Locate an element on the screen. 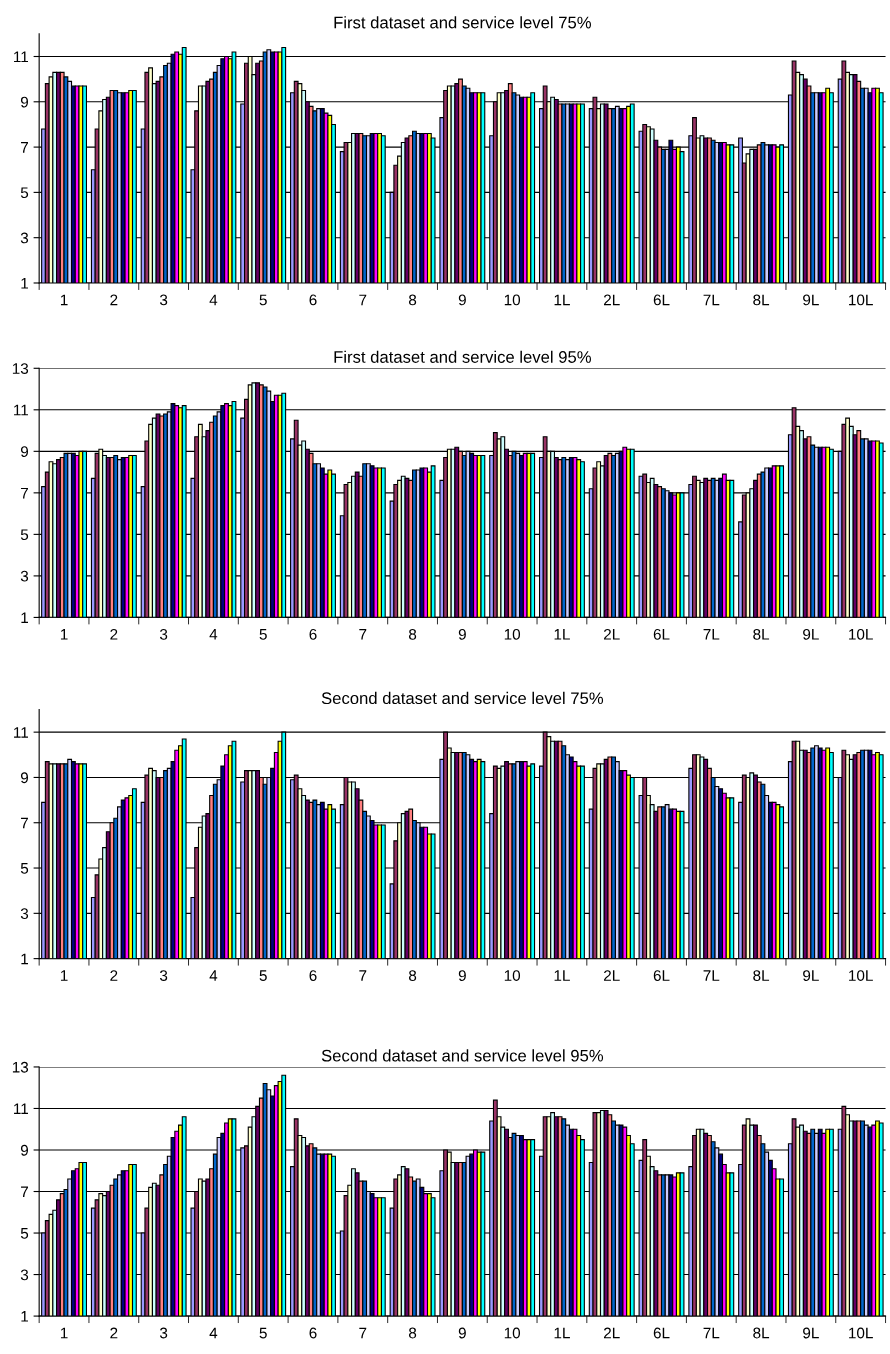 The image size is (890, 1354). chart-title: Second dataset and service level 75% is located at coordinates (462, 698).